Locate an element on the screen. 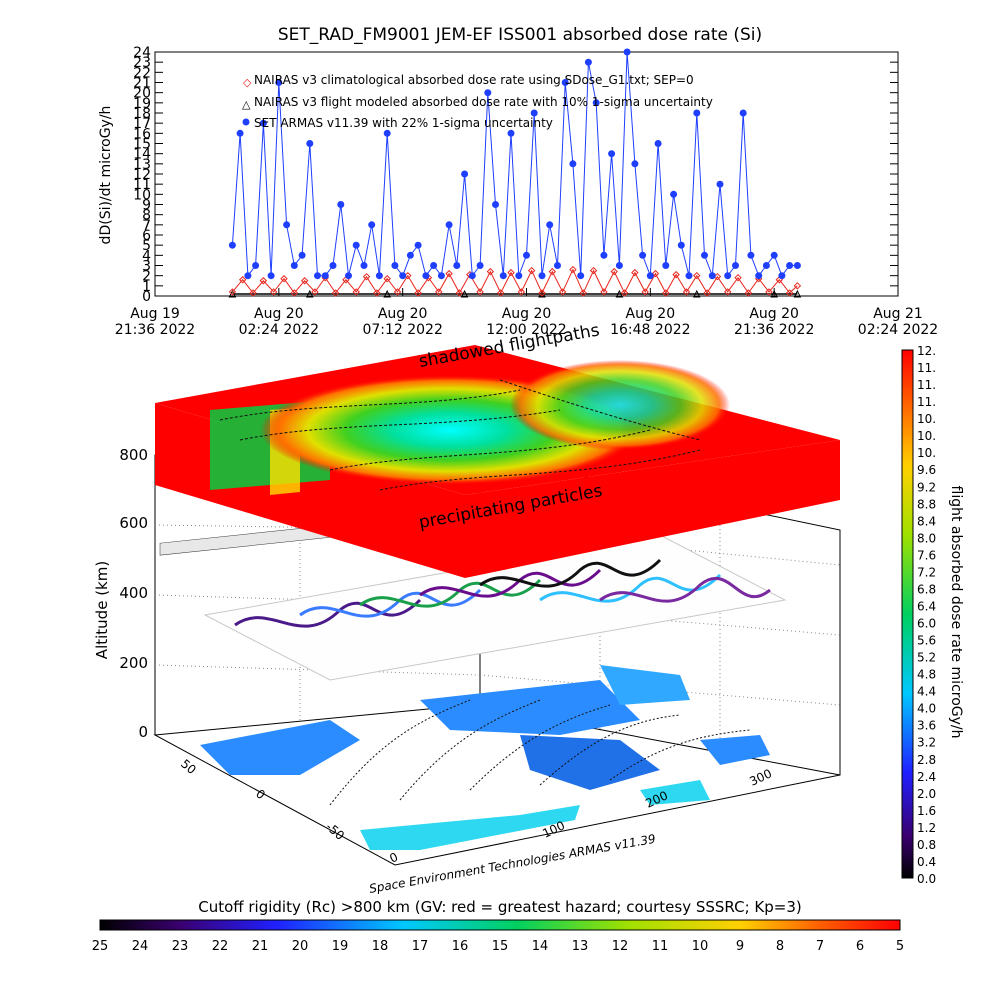 The width and height of the screenshot is (1000, 1000). dose-colorbar-tick: 7.2 is located at coordinates (926, 572).